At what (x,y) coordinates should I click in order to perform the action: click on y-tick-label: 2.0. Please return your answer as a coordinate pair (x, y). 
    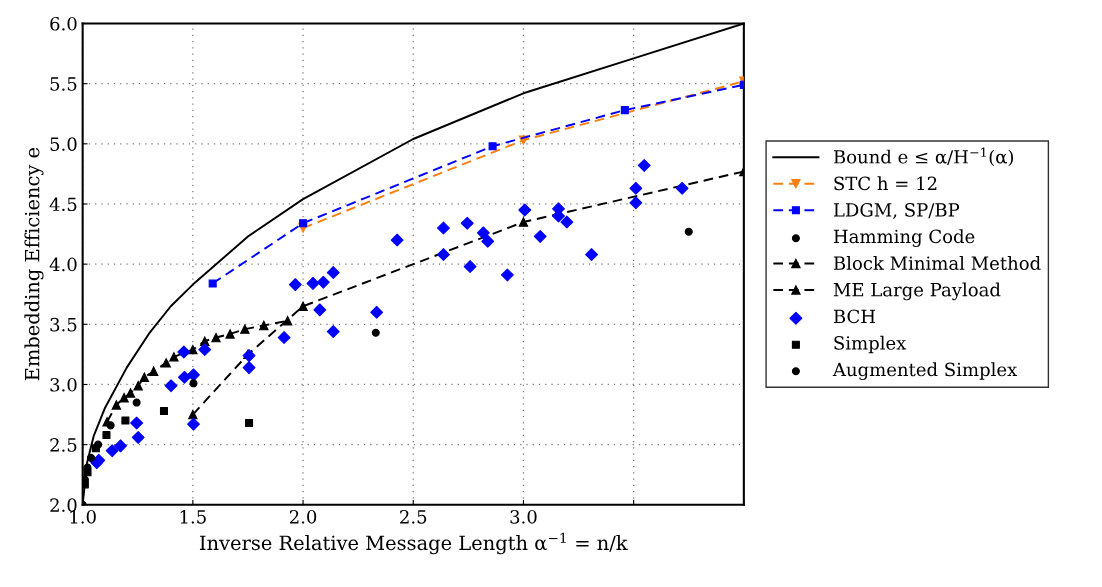
    Looking at the image, I should click on (63, 505).